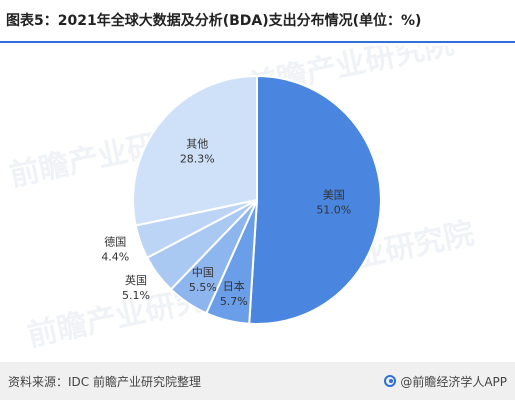 Image resolution: width=515 pixels, height=400 pixels. What do you see at coordinates (214, 21) in the screenshot?
I see `chart-title: 图表5：2021年全球大数据及分析(BDA)支出分布情况(单位：%)` at bounding box center [214, 21].